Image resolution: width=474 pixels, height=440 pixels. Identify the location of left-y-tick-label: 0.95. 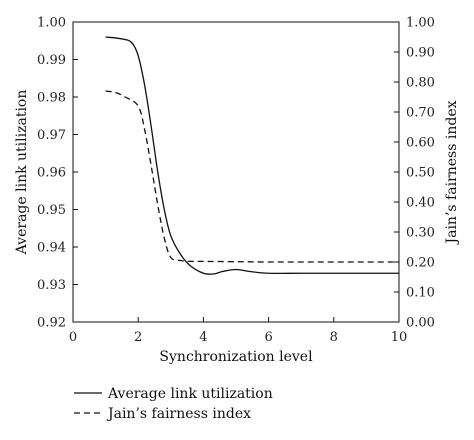
(51, 210).